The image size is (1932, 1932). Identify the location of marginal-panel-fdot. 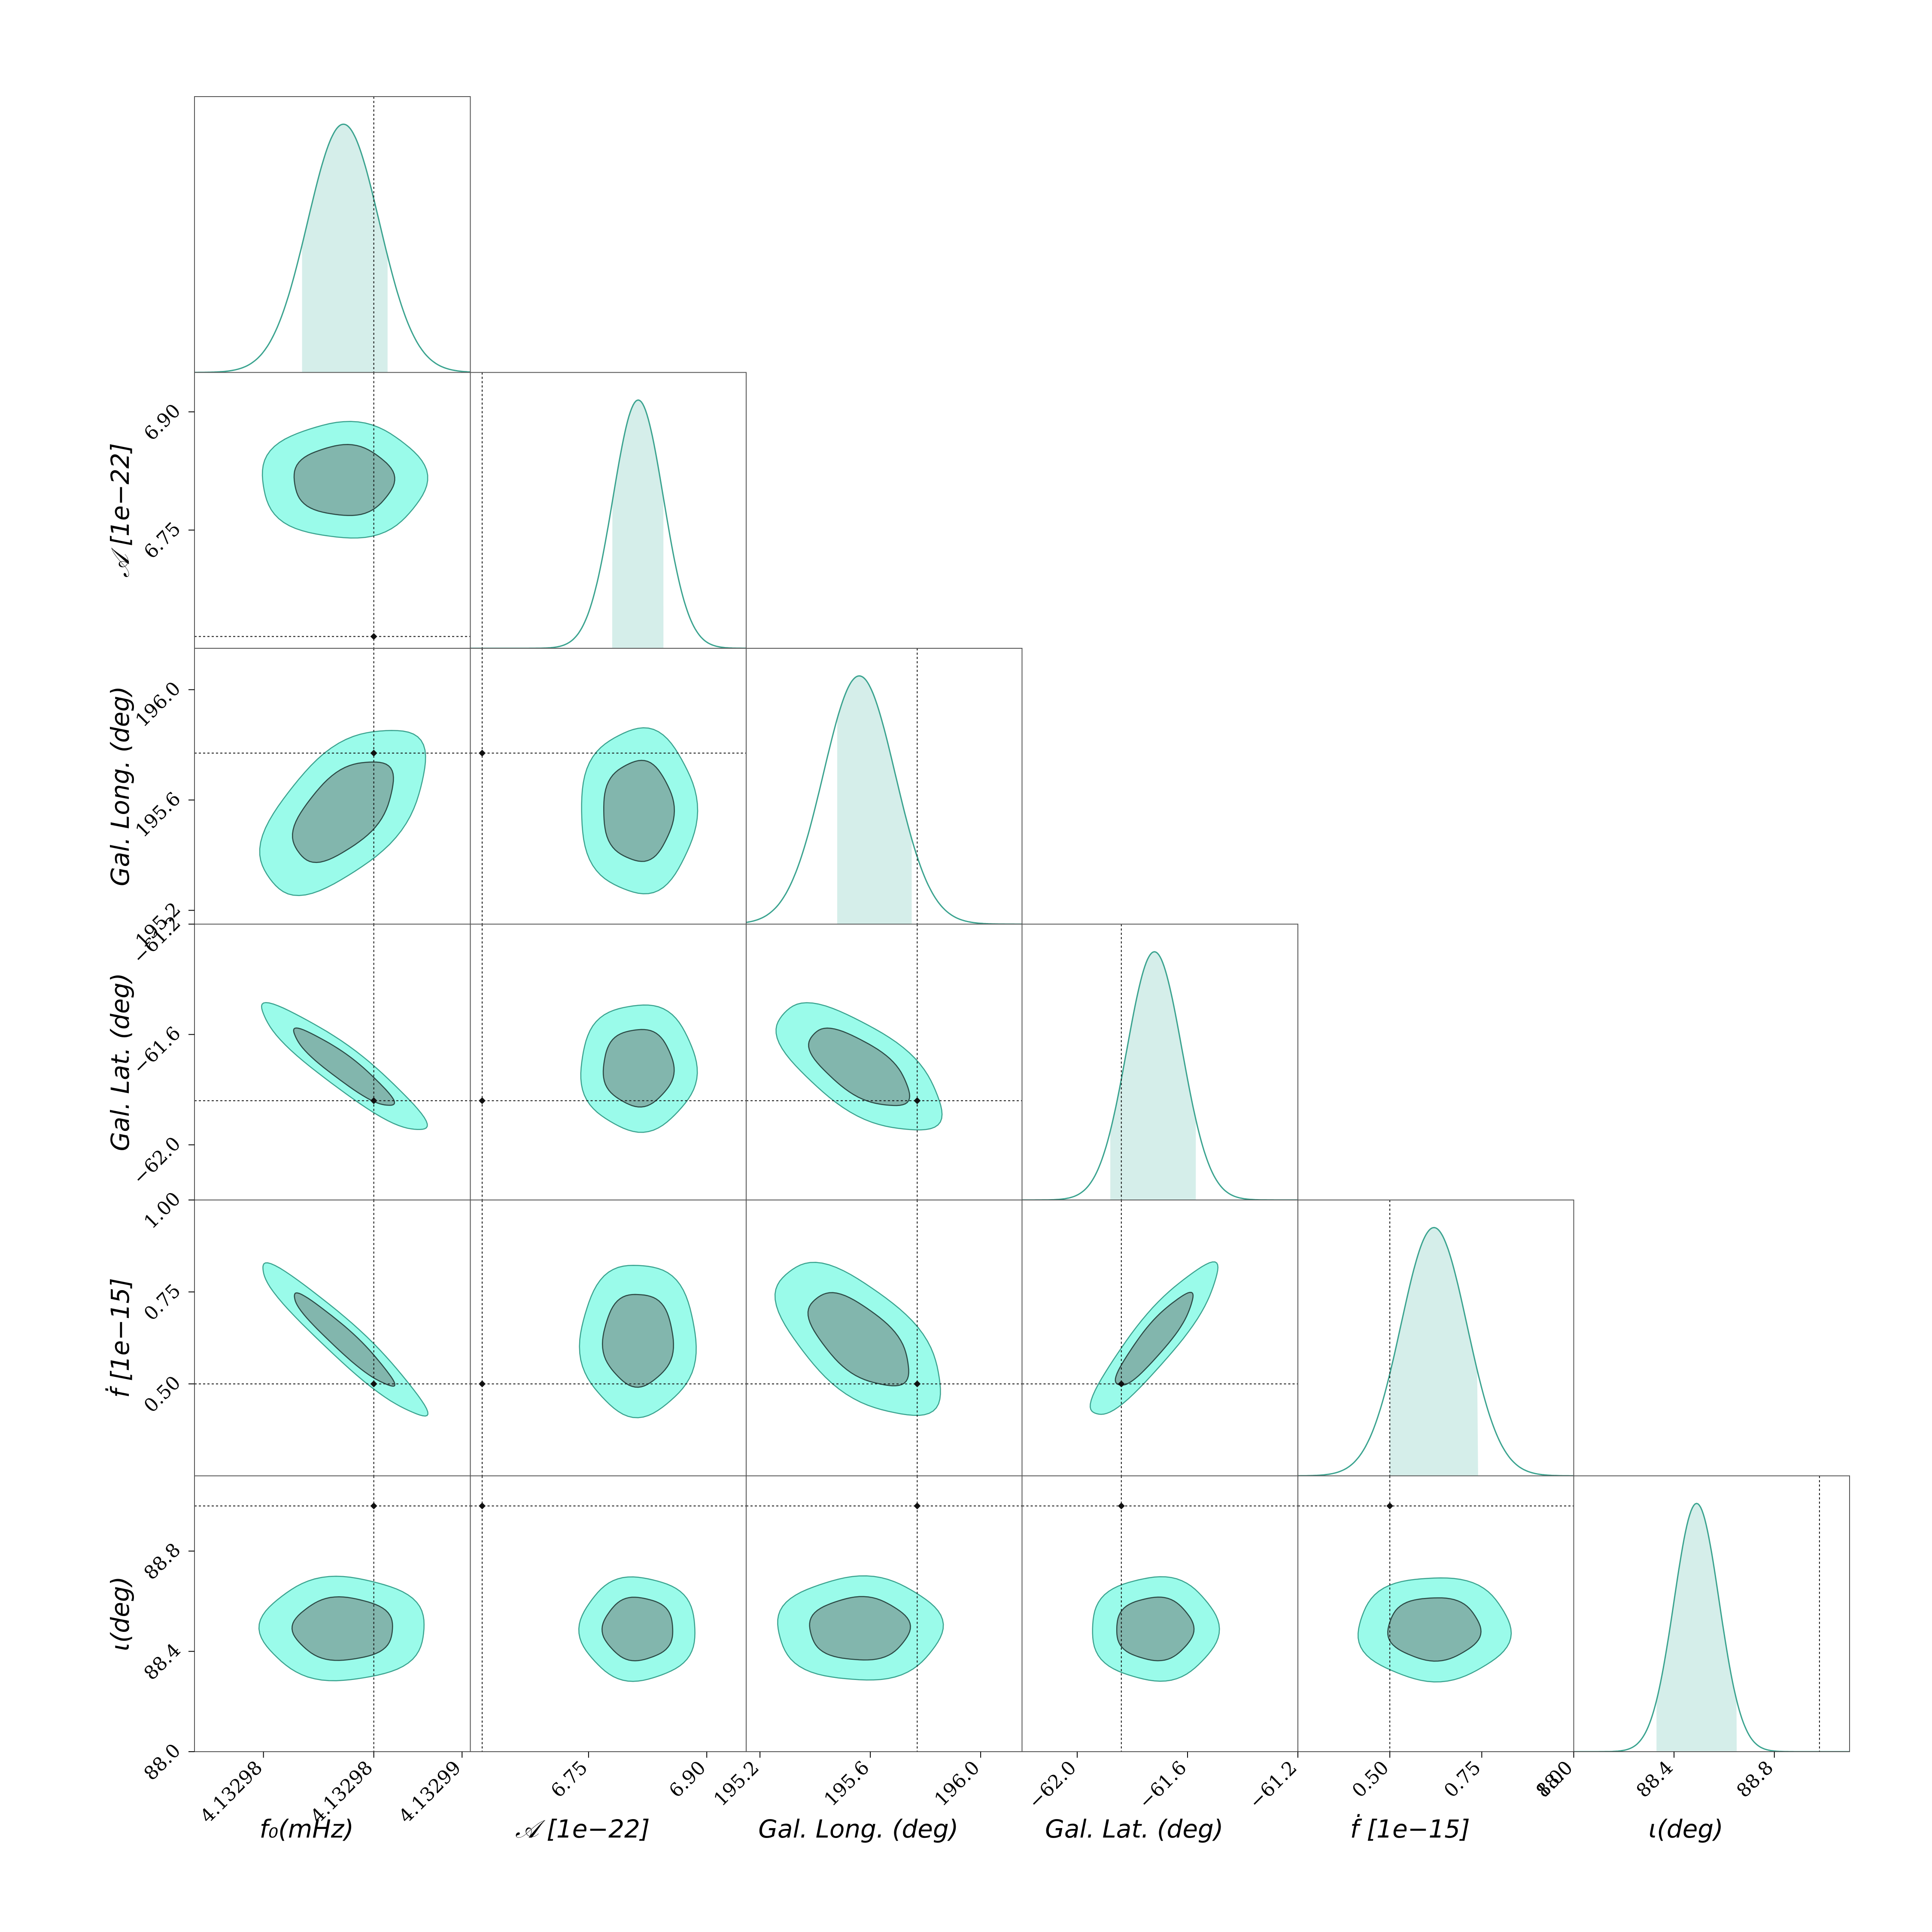
(1436, 1338).